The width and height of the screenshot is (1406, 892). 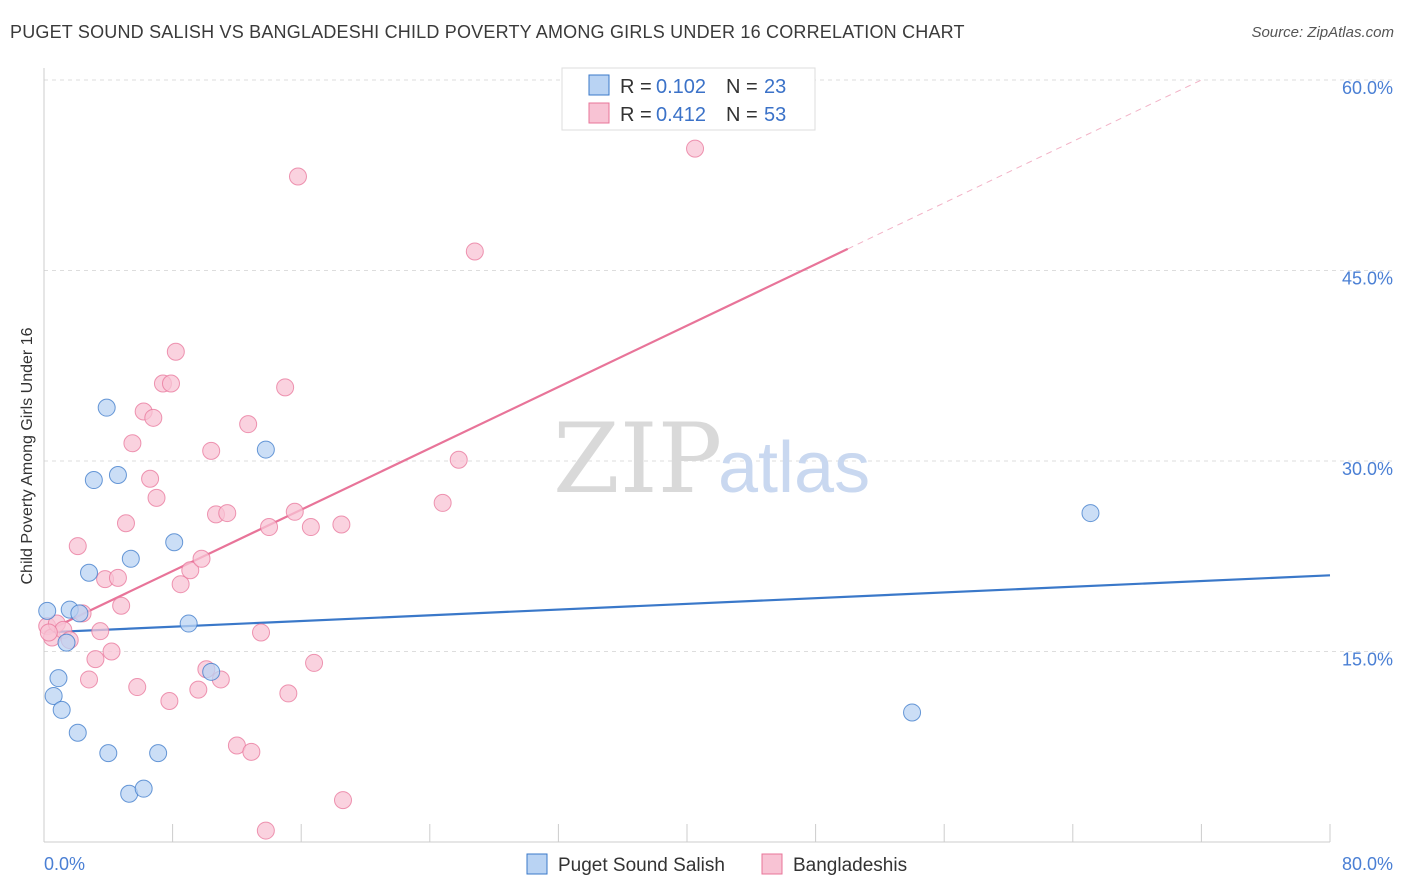 I want to click on legend-r-label-2: R =, so click(x=636, y=115).